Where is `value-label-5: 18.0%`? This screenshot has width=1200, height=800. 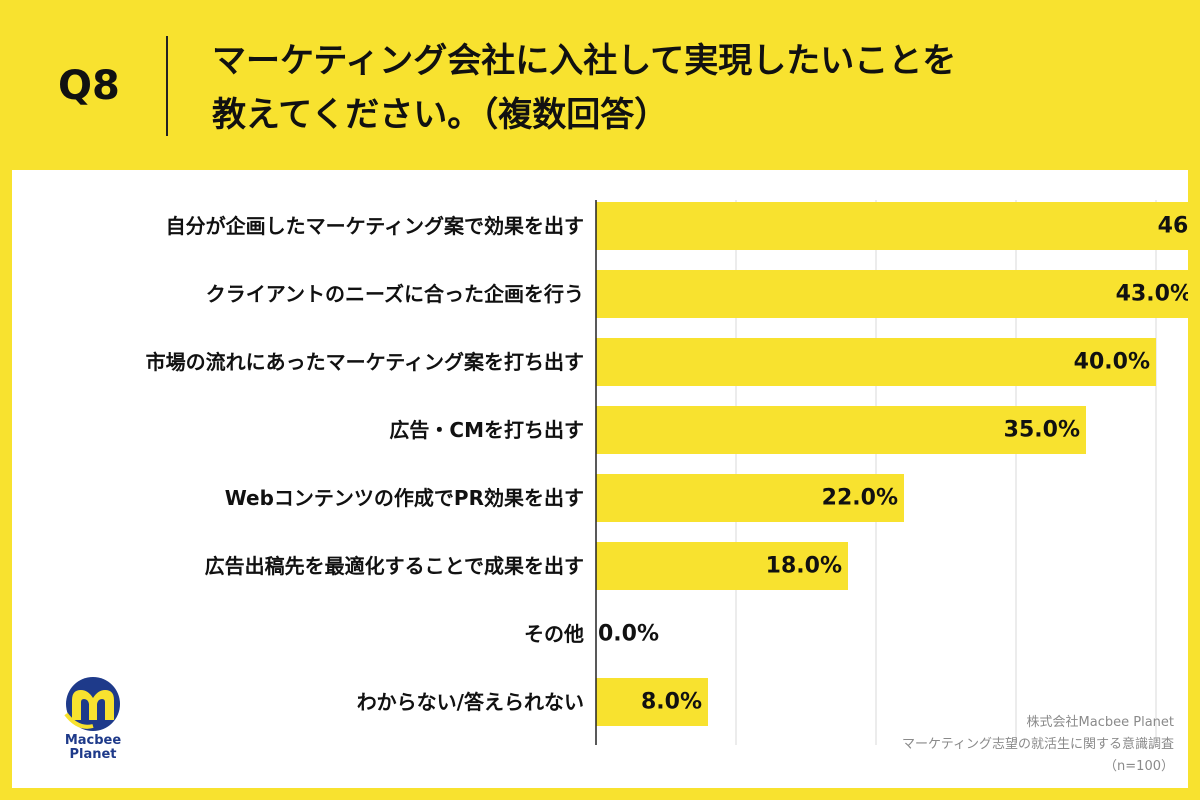
value-label-5: 18.0% is located at coordinates (804, 566).